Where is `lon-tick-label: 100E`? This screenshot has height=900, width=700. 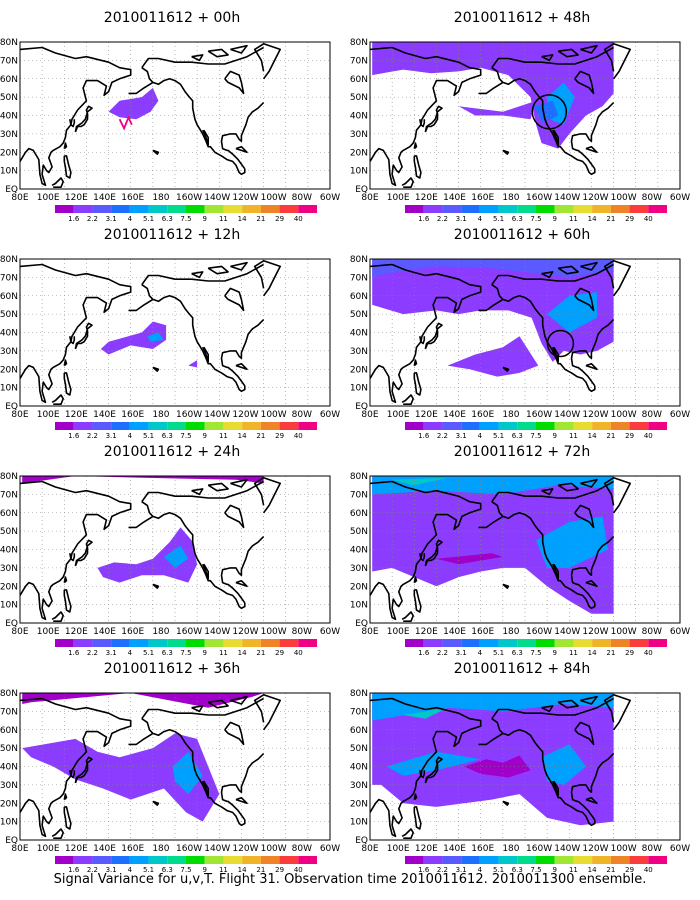
lon-tick-label: 100E is located at coordinates (398, 632).